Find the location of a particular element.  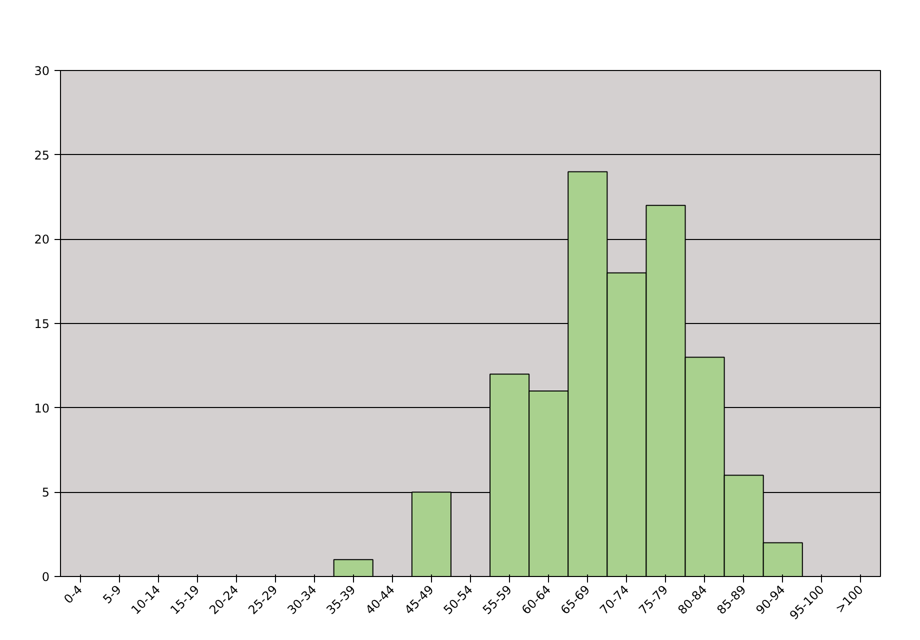

y-tick-label: 25 is located at coordinates (42, 155).